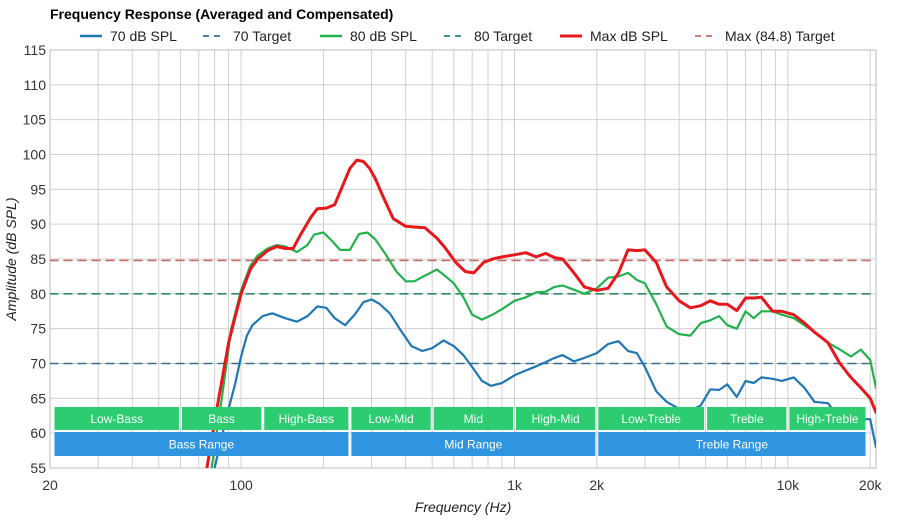  Describe the element at coordinates (789, 485) in the screenshot. I see `x-tick-label: 10k` at that location.